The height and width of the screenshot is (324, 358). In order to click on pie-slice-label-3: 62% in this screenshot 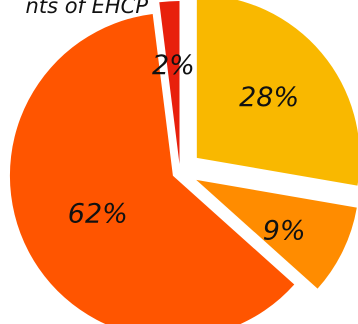, I will do `click(98, 214)`.